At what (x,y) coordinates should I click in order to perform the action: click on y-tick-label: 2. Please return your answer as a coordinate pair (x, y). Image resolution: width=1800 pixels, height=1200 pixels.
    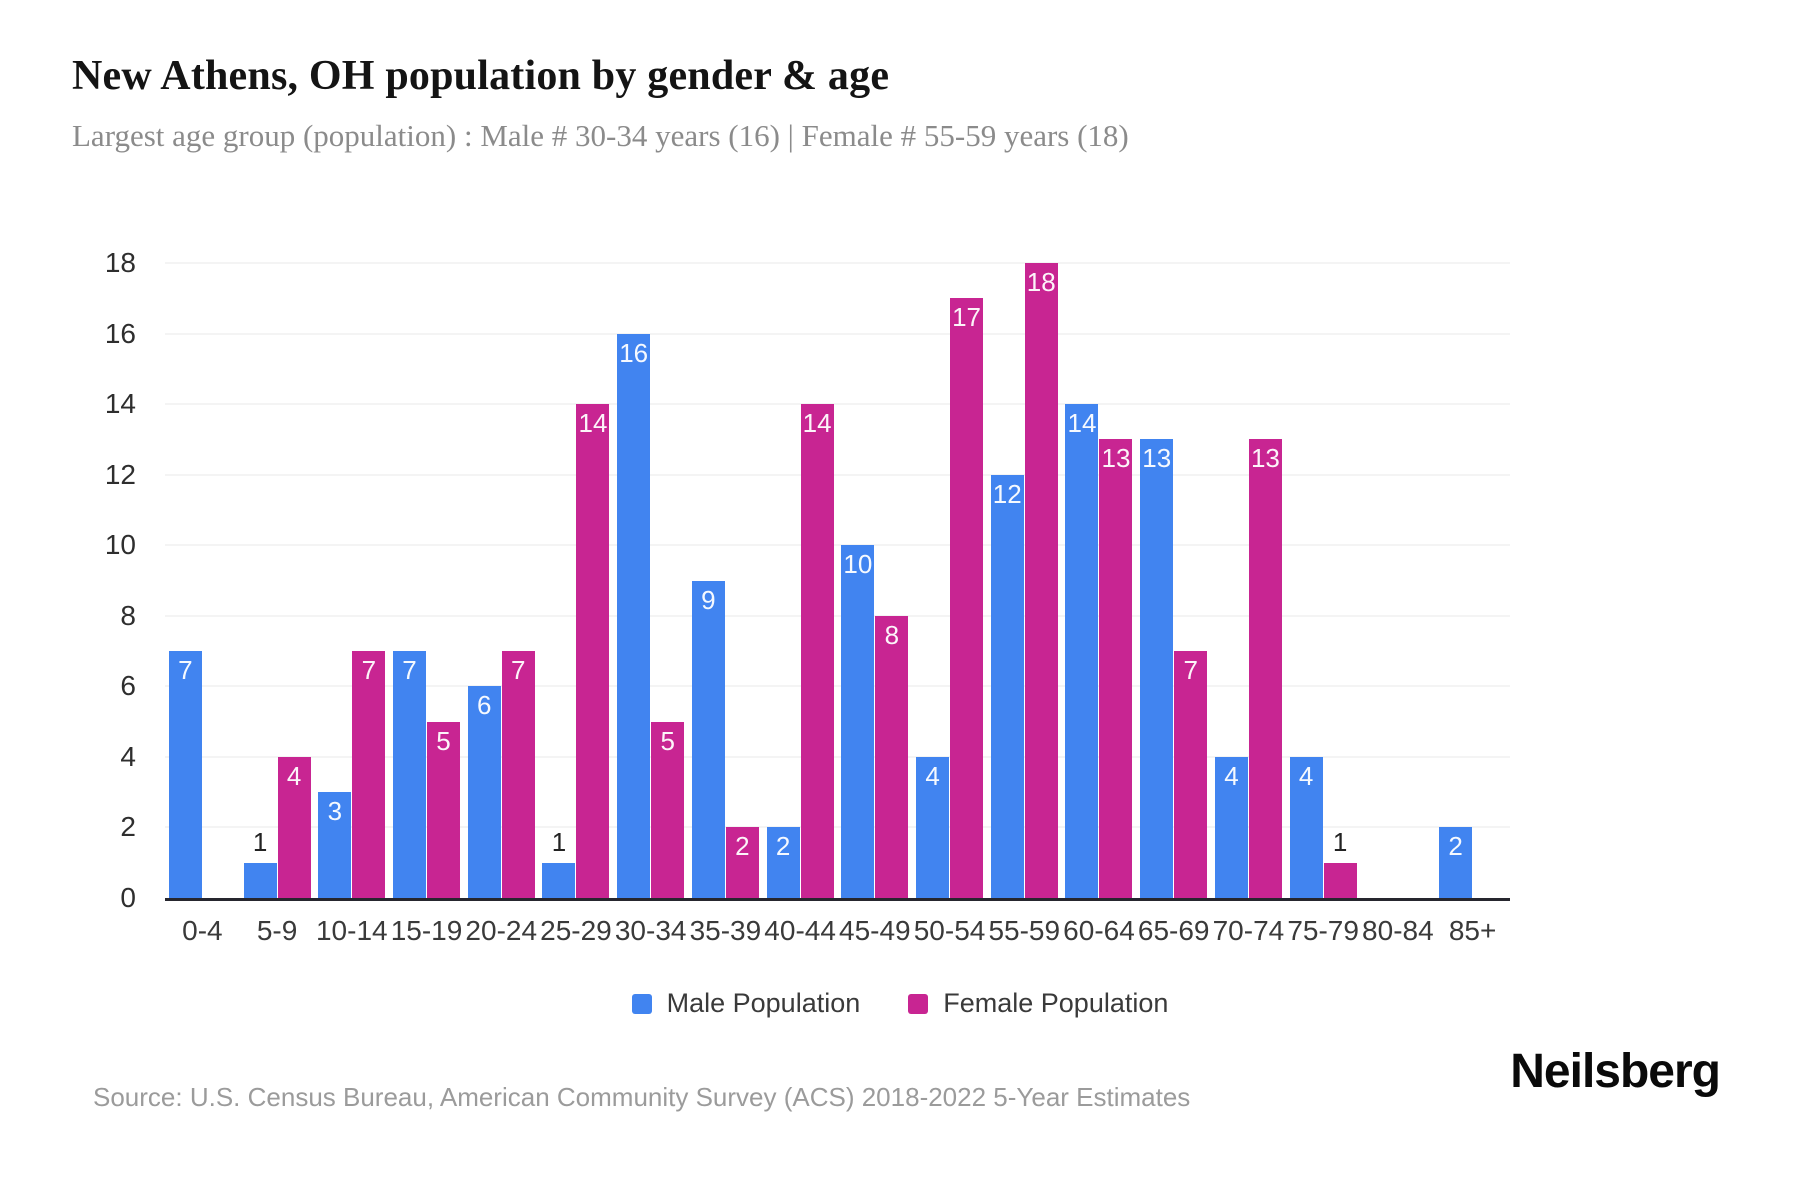
    Looking at the image, I should click on (128, 827).